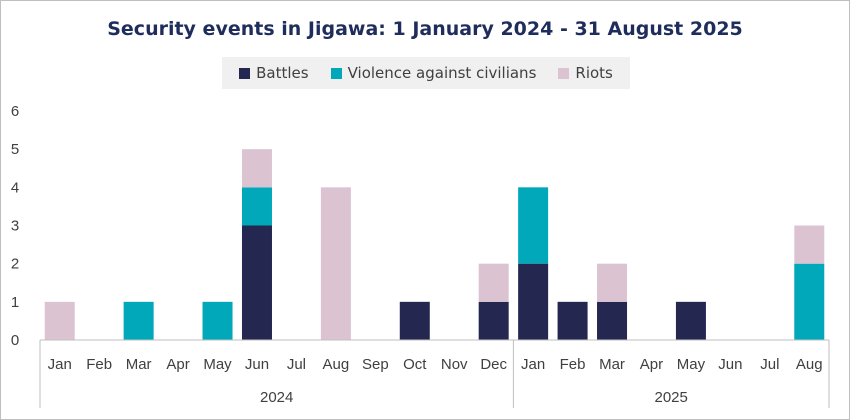 The width and height of the screenshot is (850, 420). I want to click on legend-label-violence-against-civilians: Violence against civilians, so click(442, 73).